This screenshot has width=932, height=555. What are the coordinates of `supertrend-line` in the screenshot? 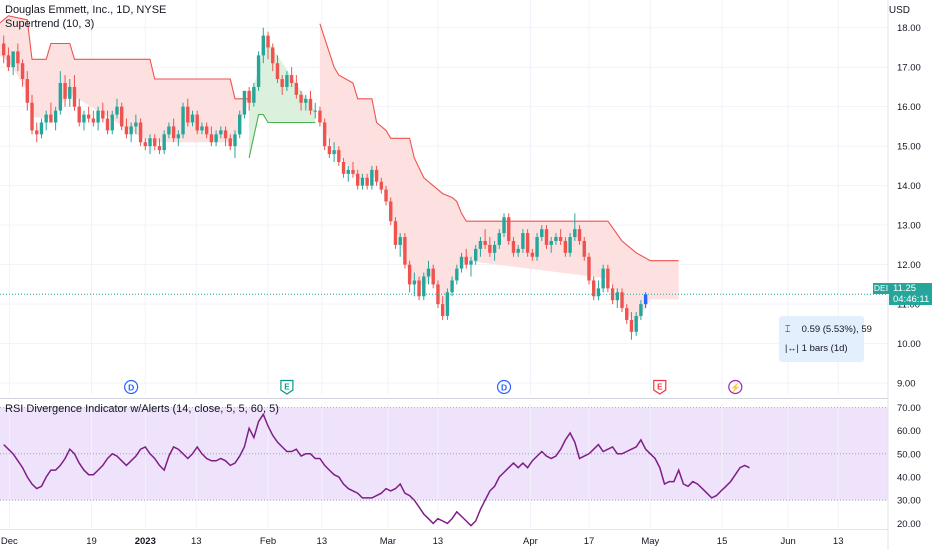 It's located at (282, 136).